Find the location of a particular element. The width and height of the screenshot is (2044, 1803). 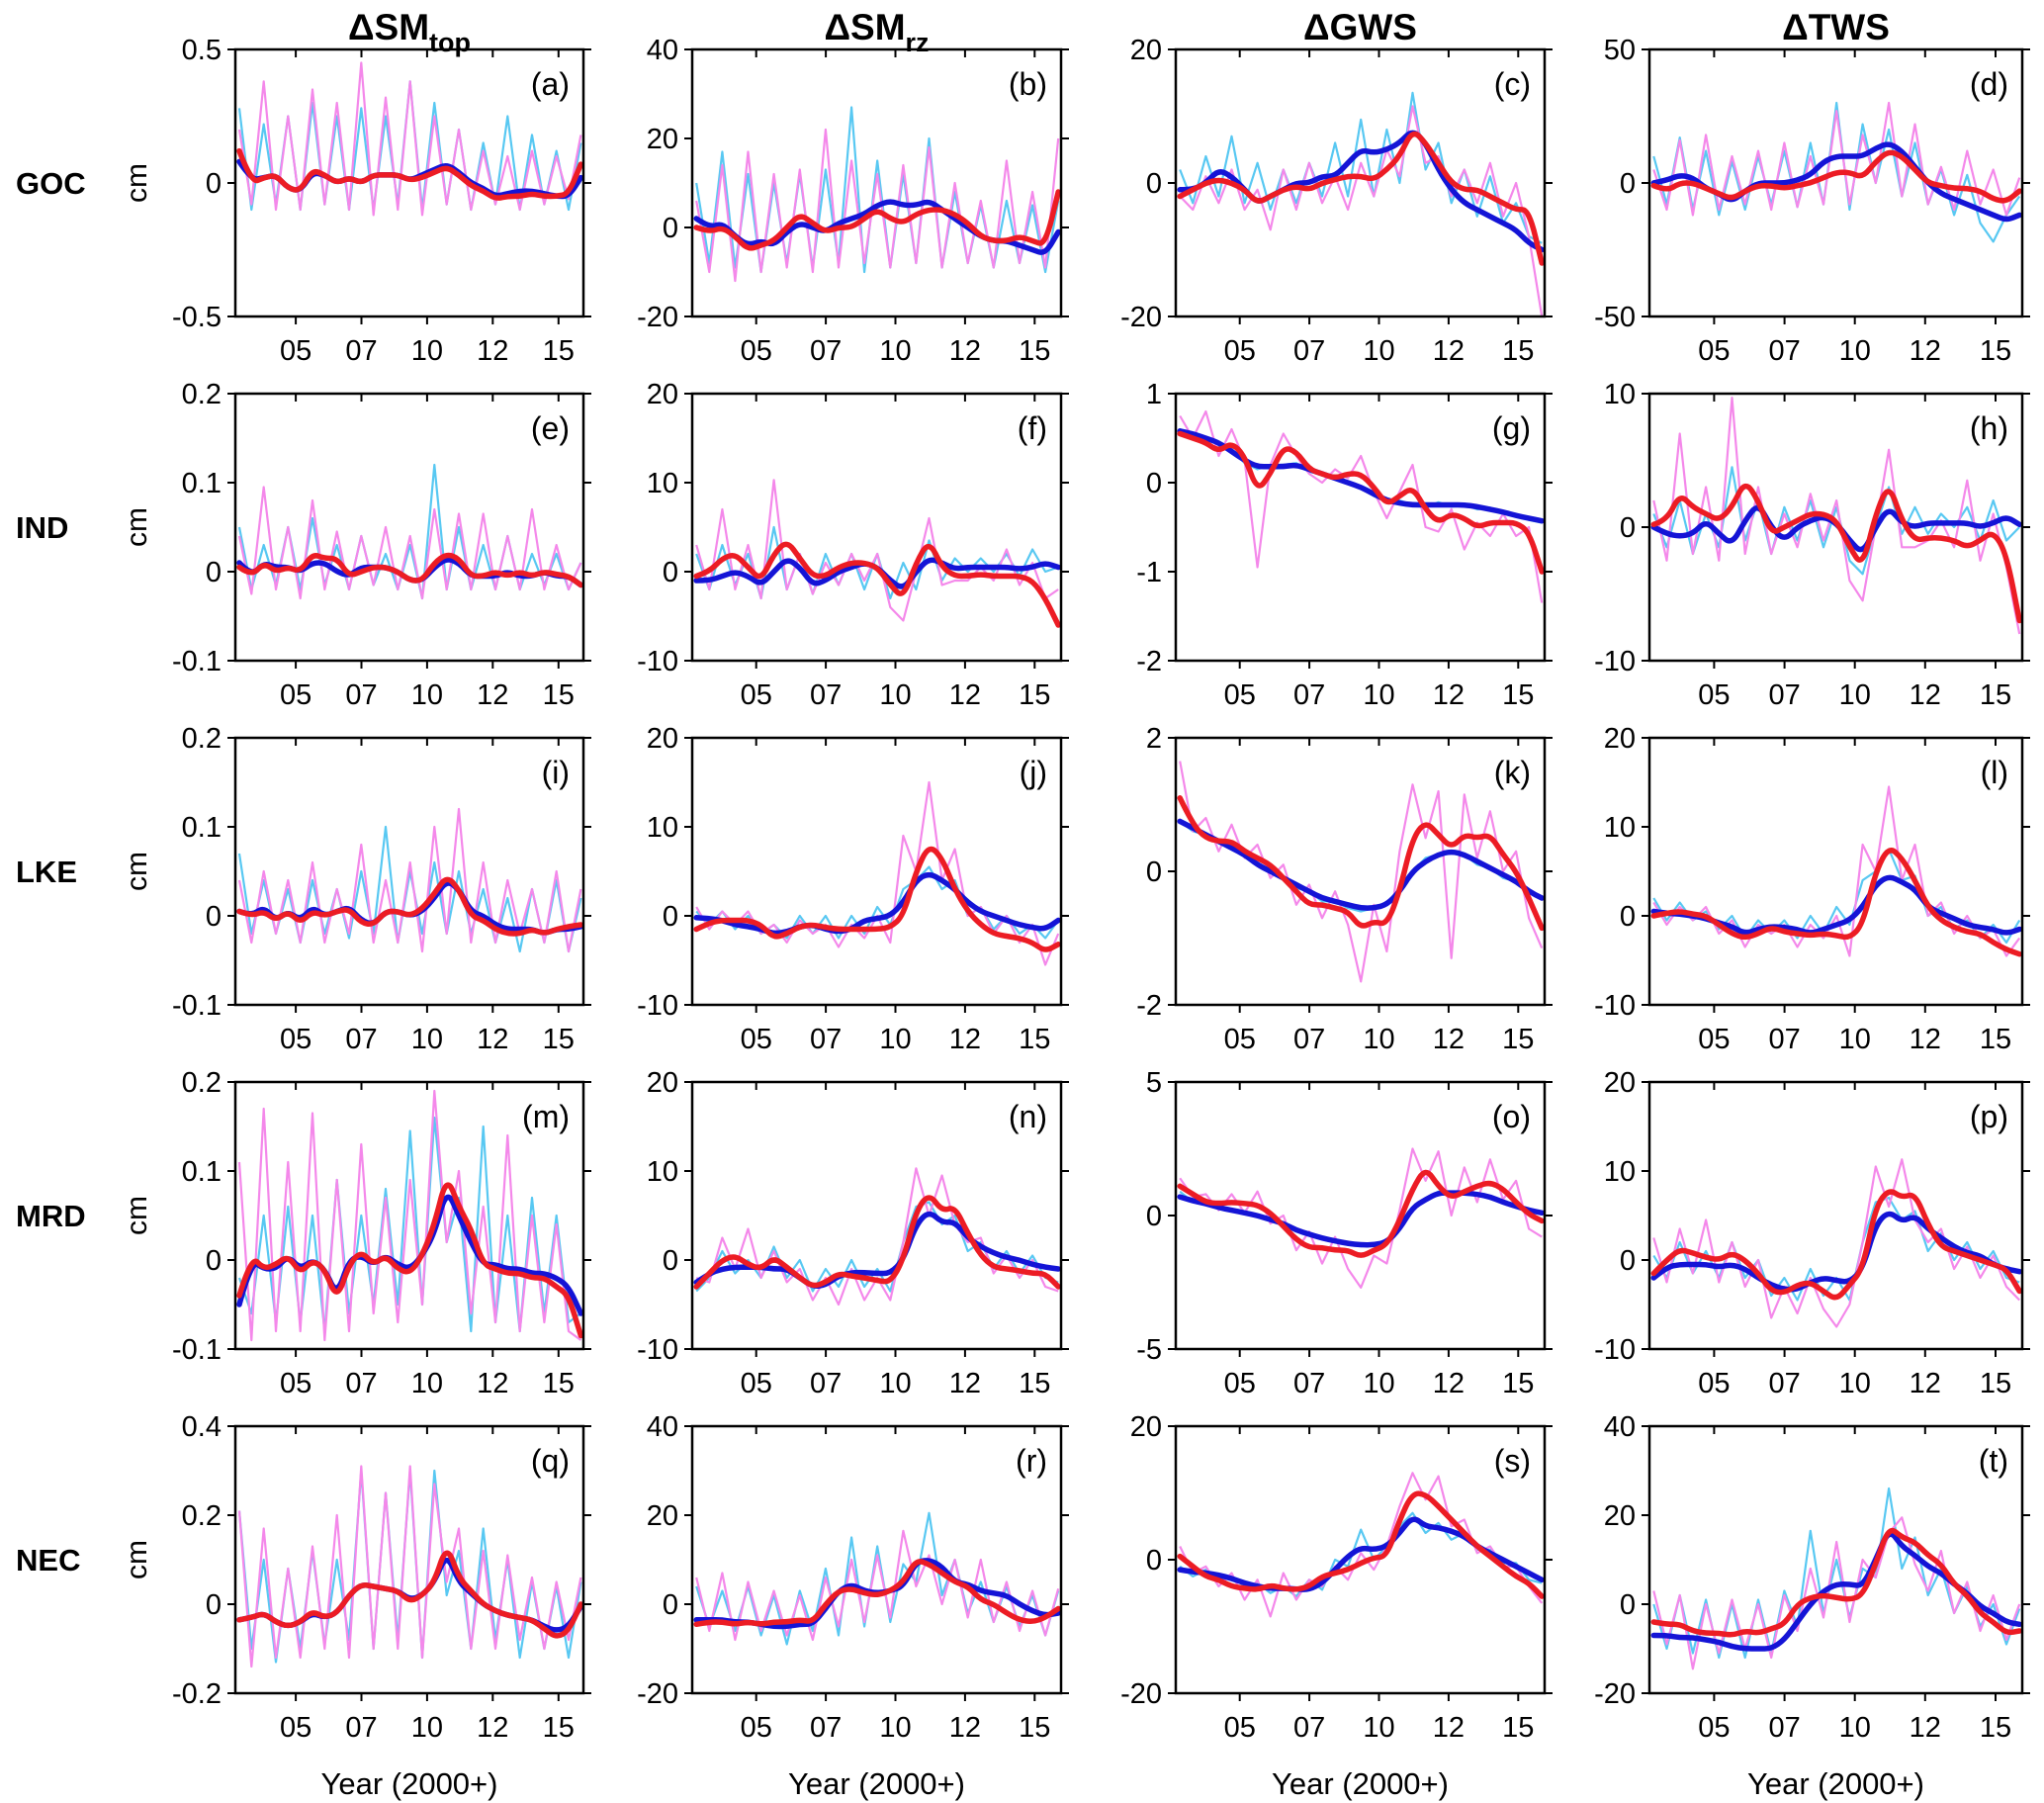

panel-j: 05 07 10 12 15 -10 0 10 20 (j) is located at coordinates (835, 880).